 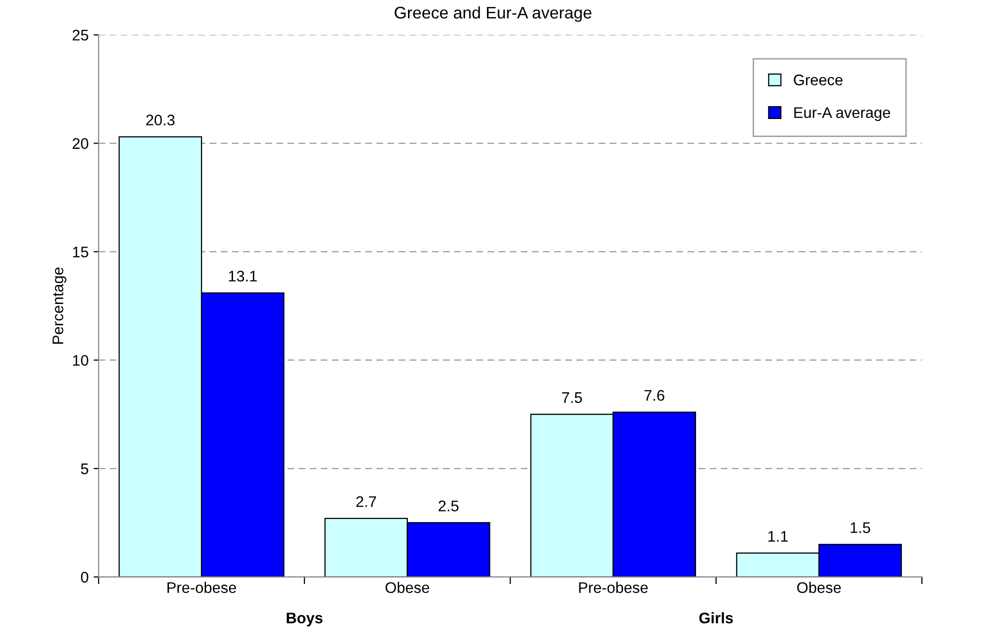 What do you see at coordinates (448, 506) in the screenshot?
I see `data-label: 2.5` at bounding box center [448, 506].